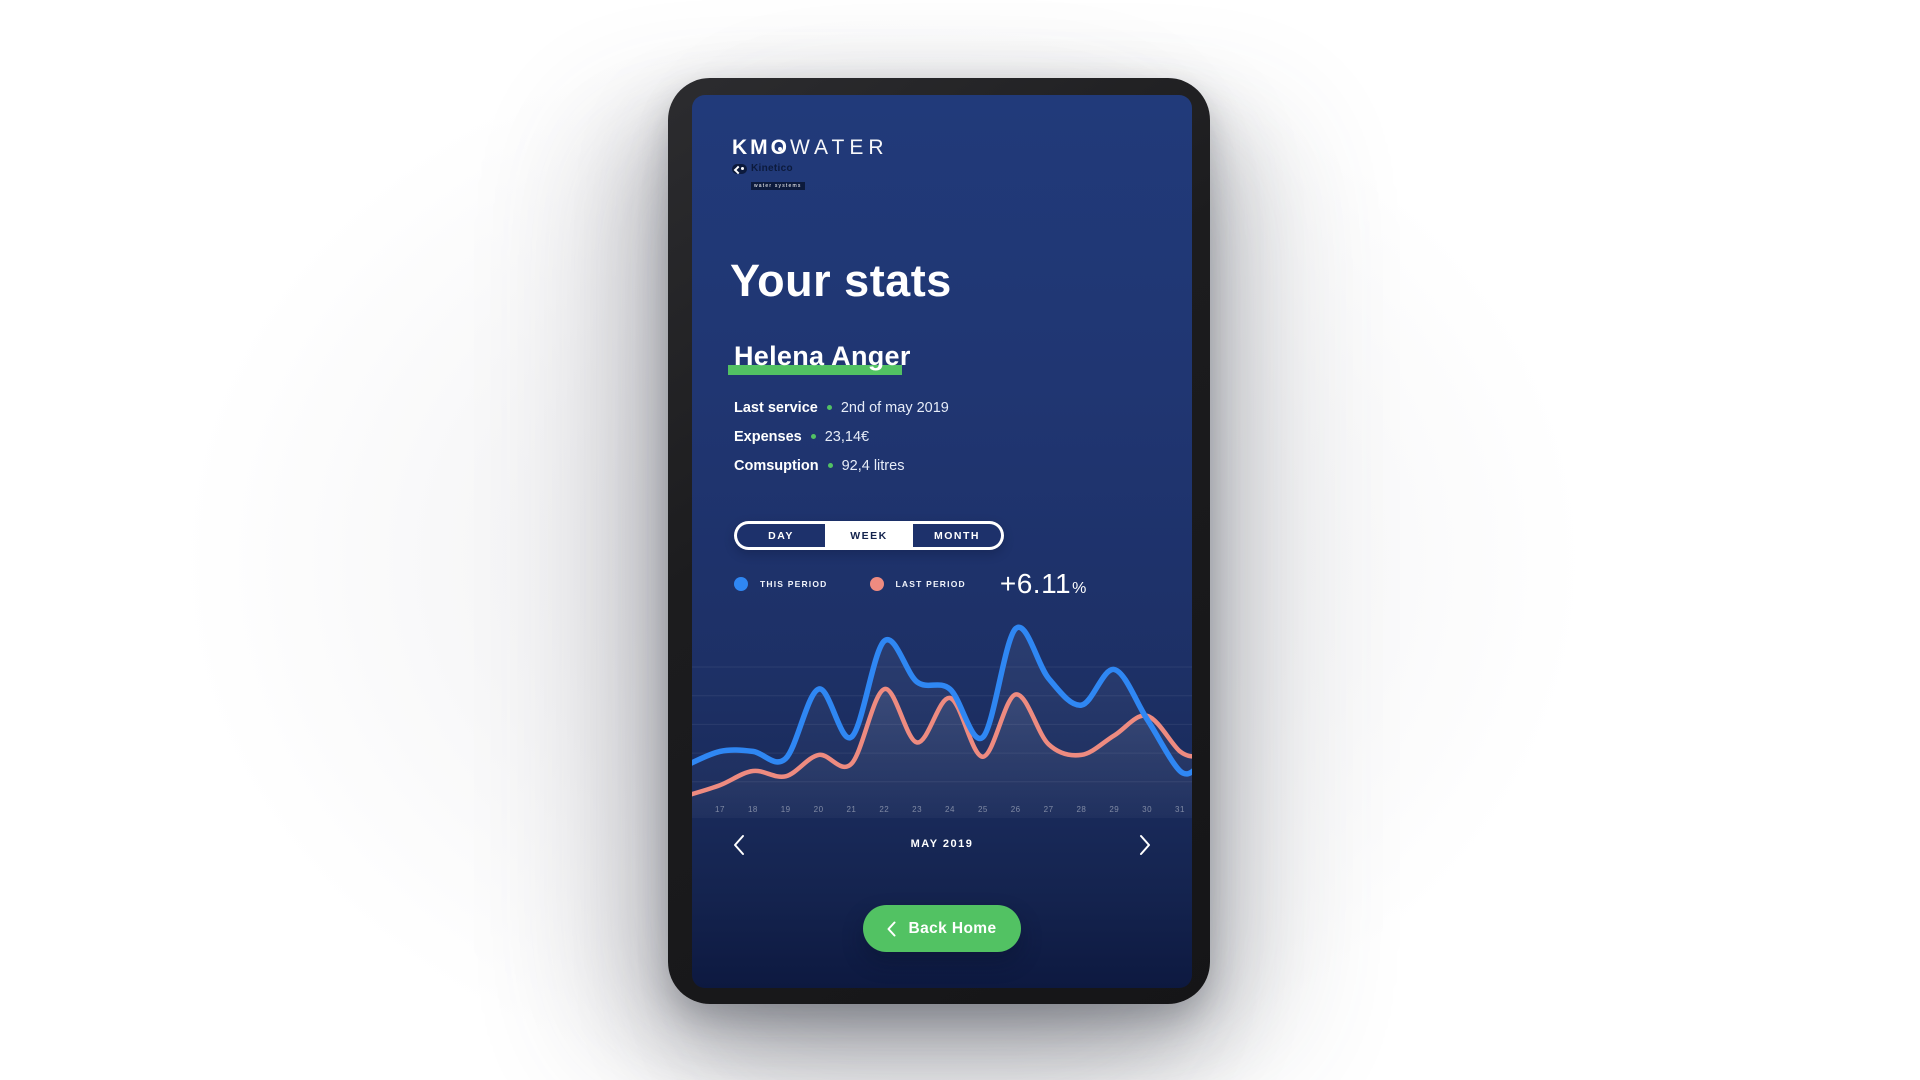  What do you see at coordinates (1035, 583) in the screenshot?
I see `delta-value: +6.11` at bounding box center [1035, 583].